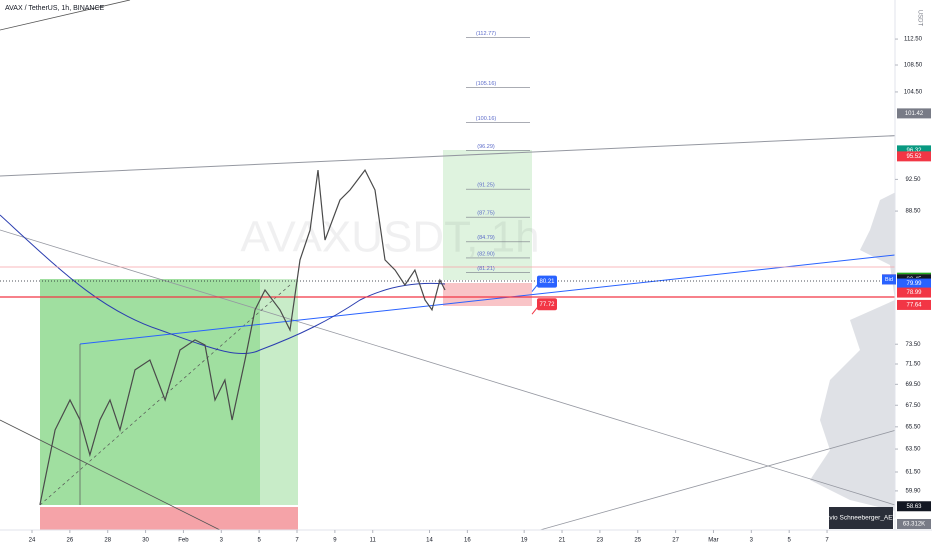  What do you see at coordinates (913, 180) in the screenshot?
I see `y-tick-label: 92.50` at bounding box center [913, 180].